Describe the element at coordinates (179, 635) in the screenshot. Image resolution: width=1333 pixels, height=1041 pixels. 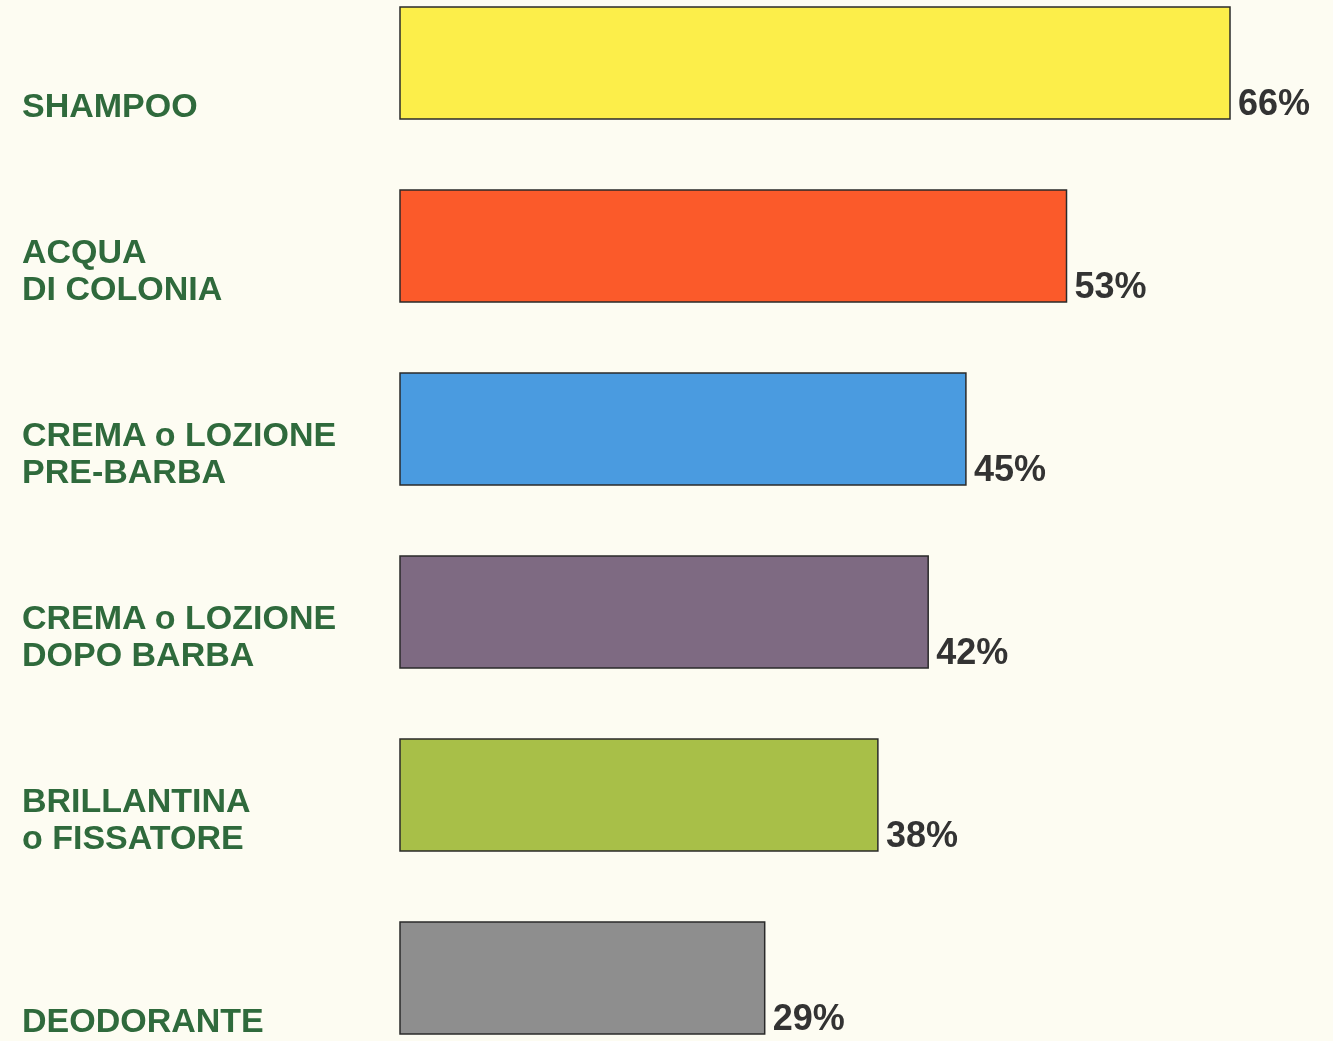
I see `y-tick-label: CREMA o LOZIONE DOPO BARBA` at that location.